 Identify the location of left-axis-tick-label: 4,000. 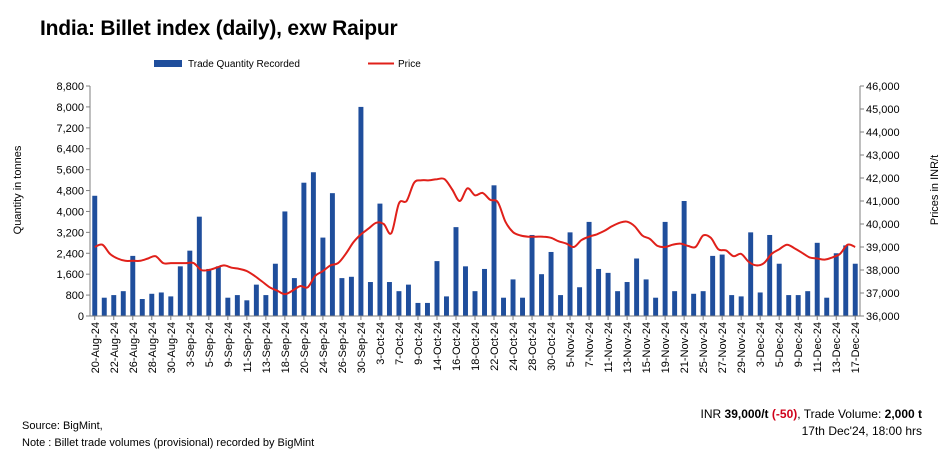
(70, 212).